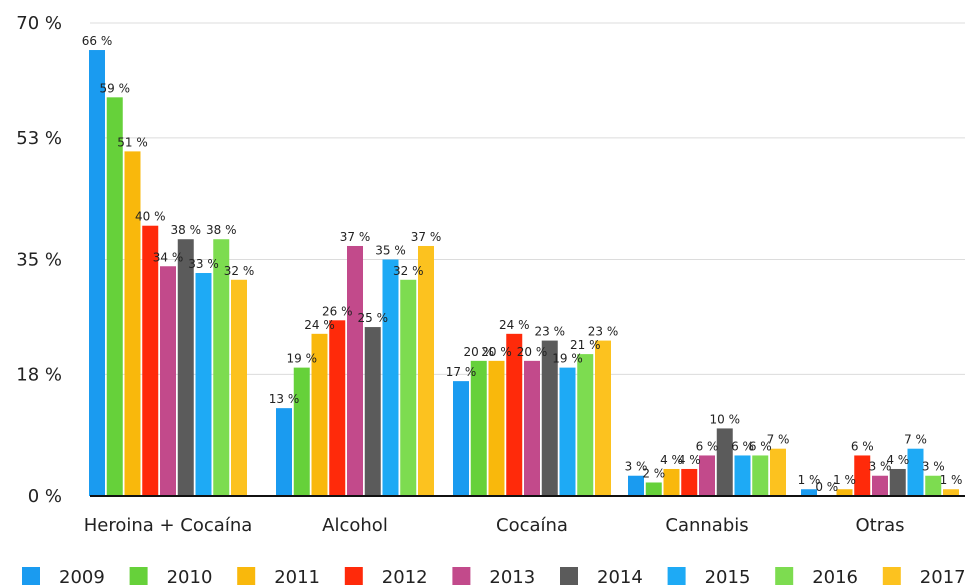 Image resolution: width=967 pixels, height=585 pixels. Describe the element at coordinates (943, 576) in the screenshot. I see `legend-label: 2017` at that location.